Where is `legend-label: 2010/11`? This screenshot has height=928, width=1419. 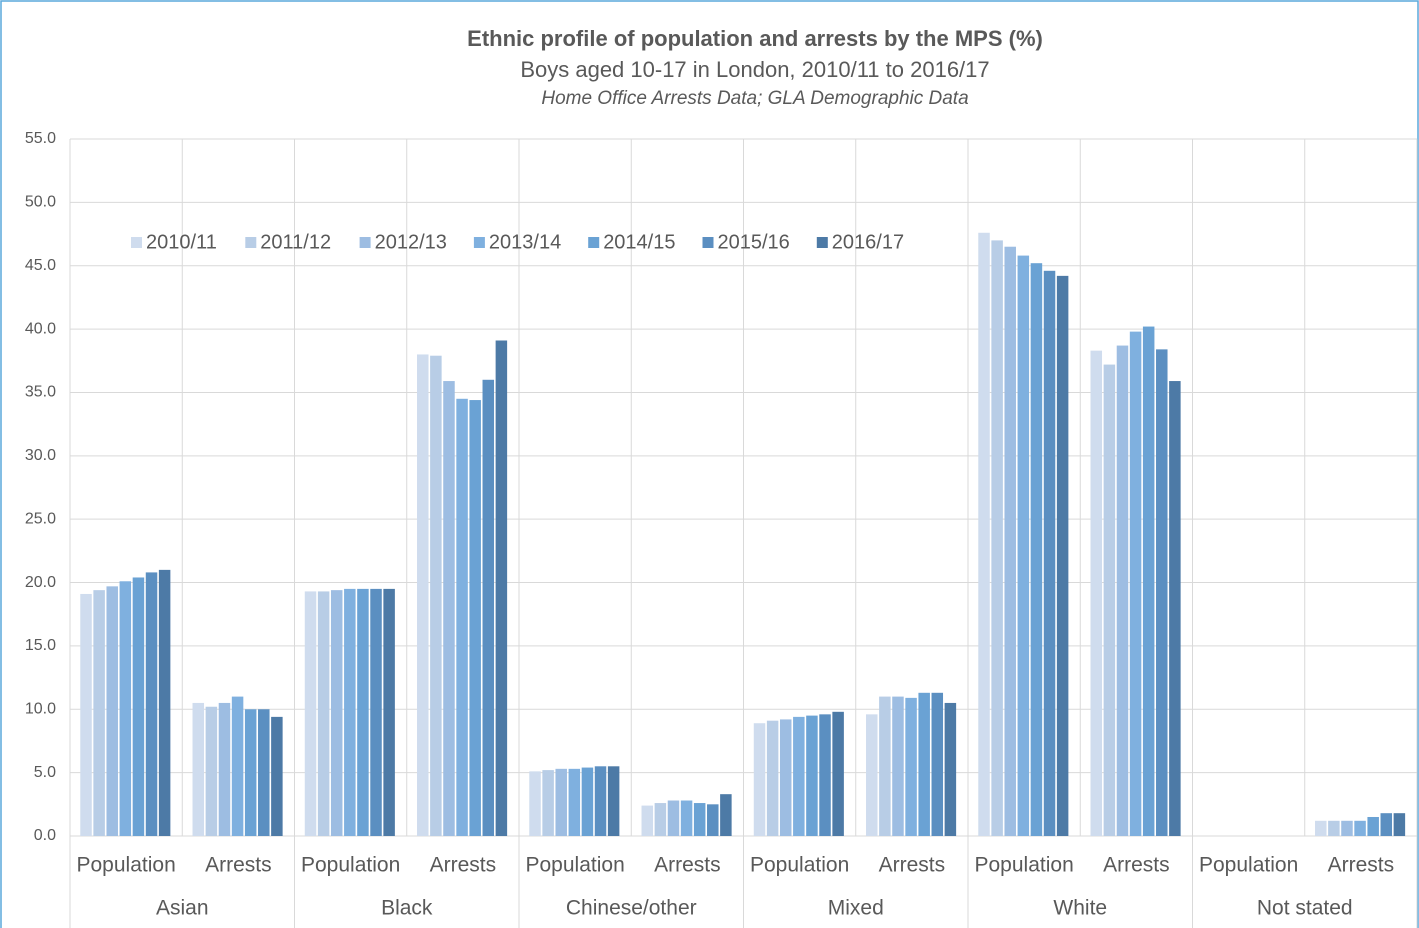 legend-label: 2010/11 is located at coordinates (181, 242).